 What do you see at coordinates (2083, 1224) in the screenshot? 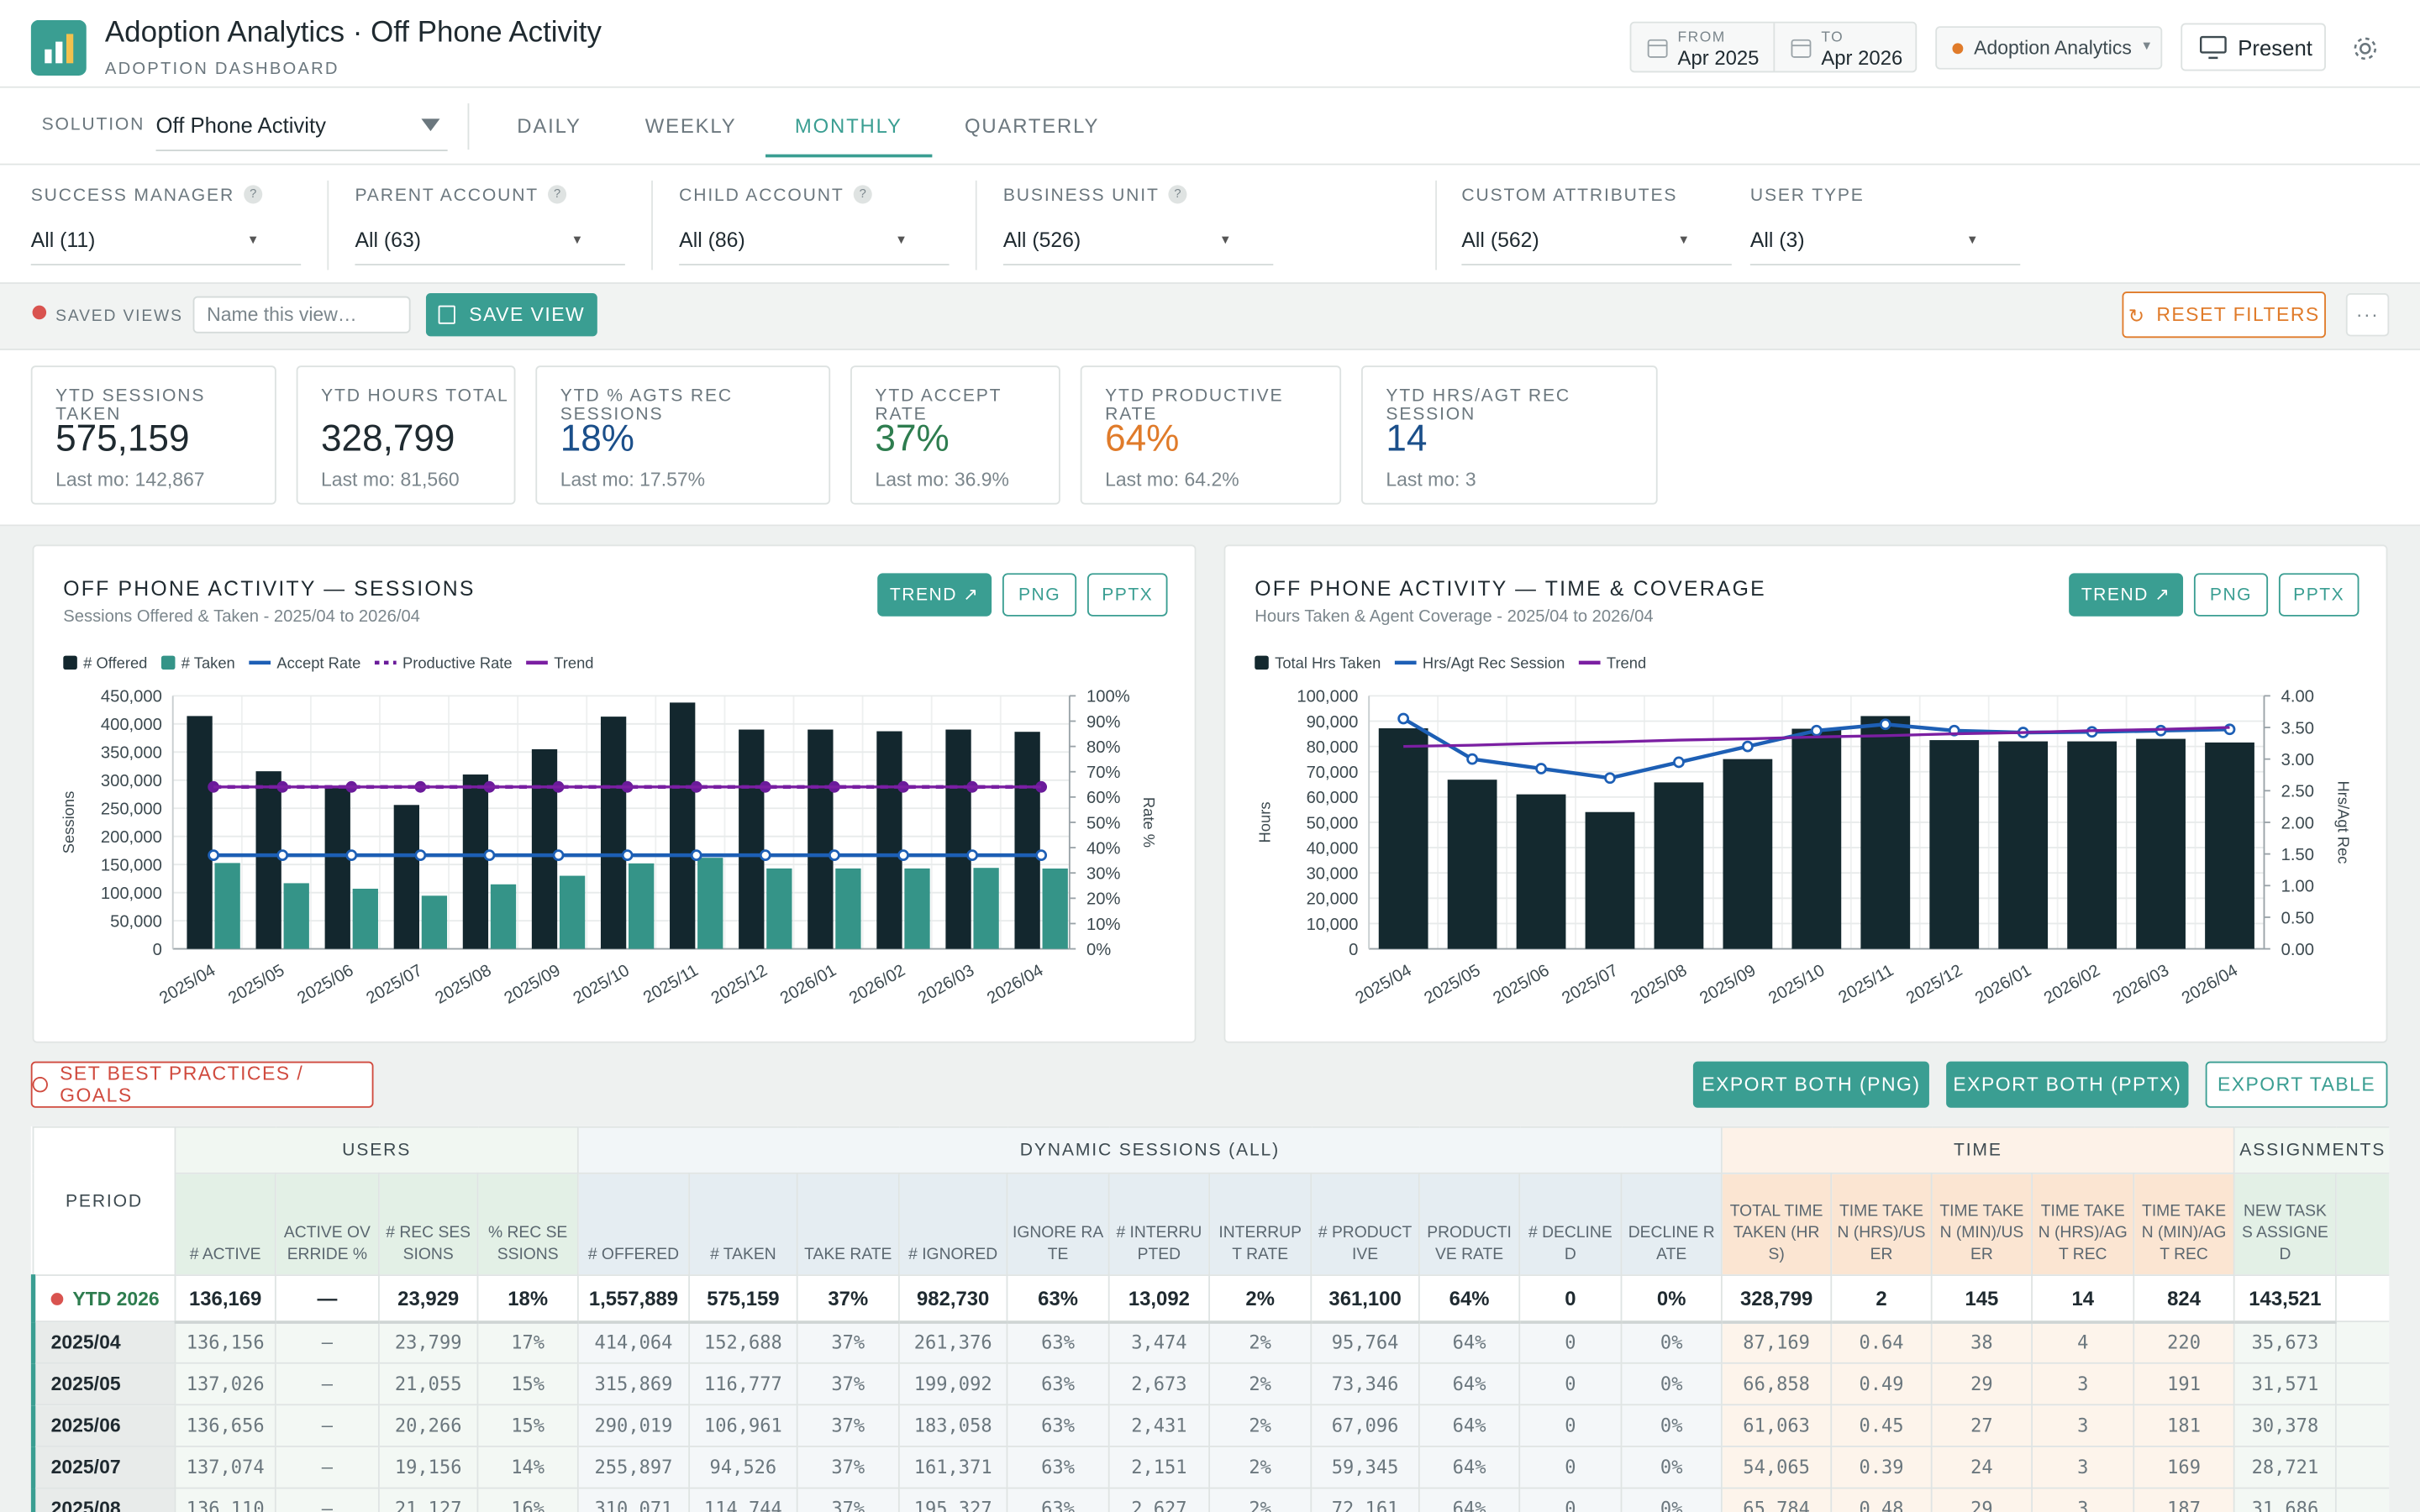
I see `column-header: TIME TAKEN (HRS)/AGT REC` at bounding box center [2083, 1224].